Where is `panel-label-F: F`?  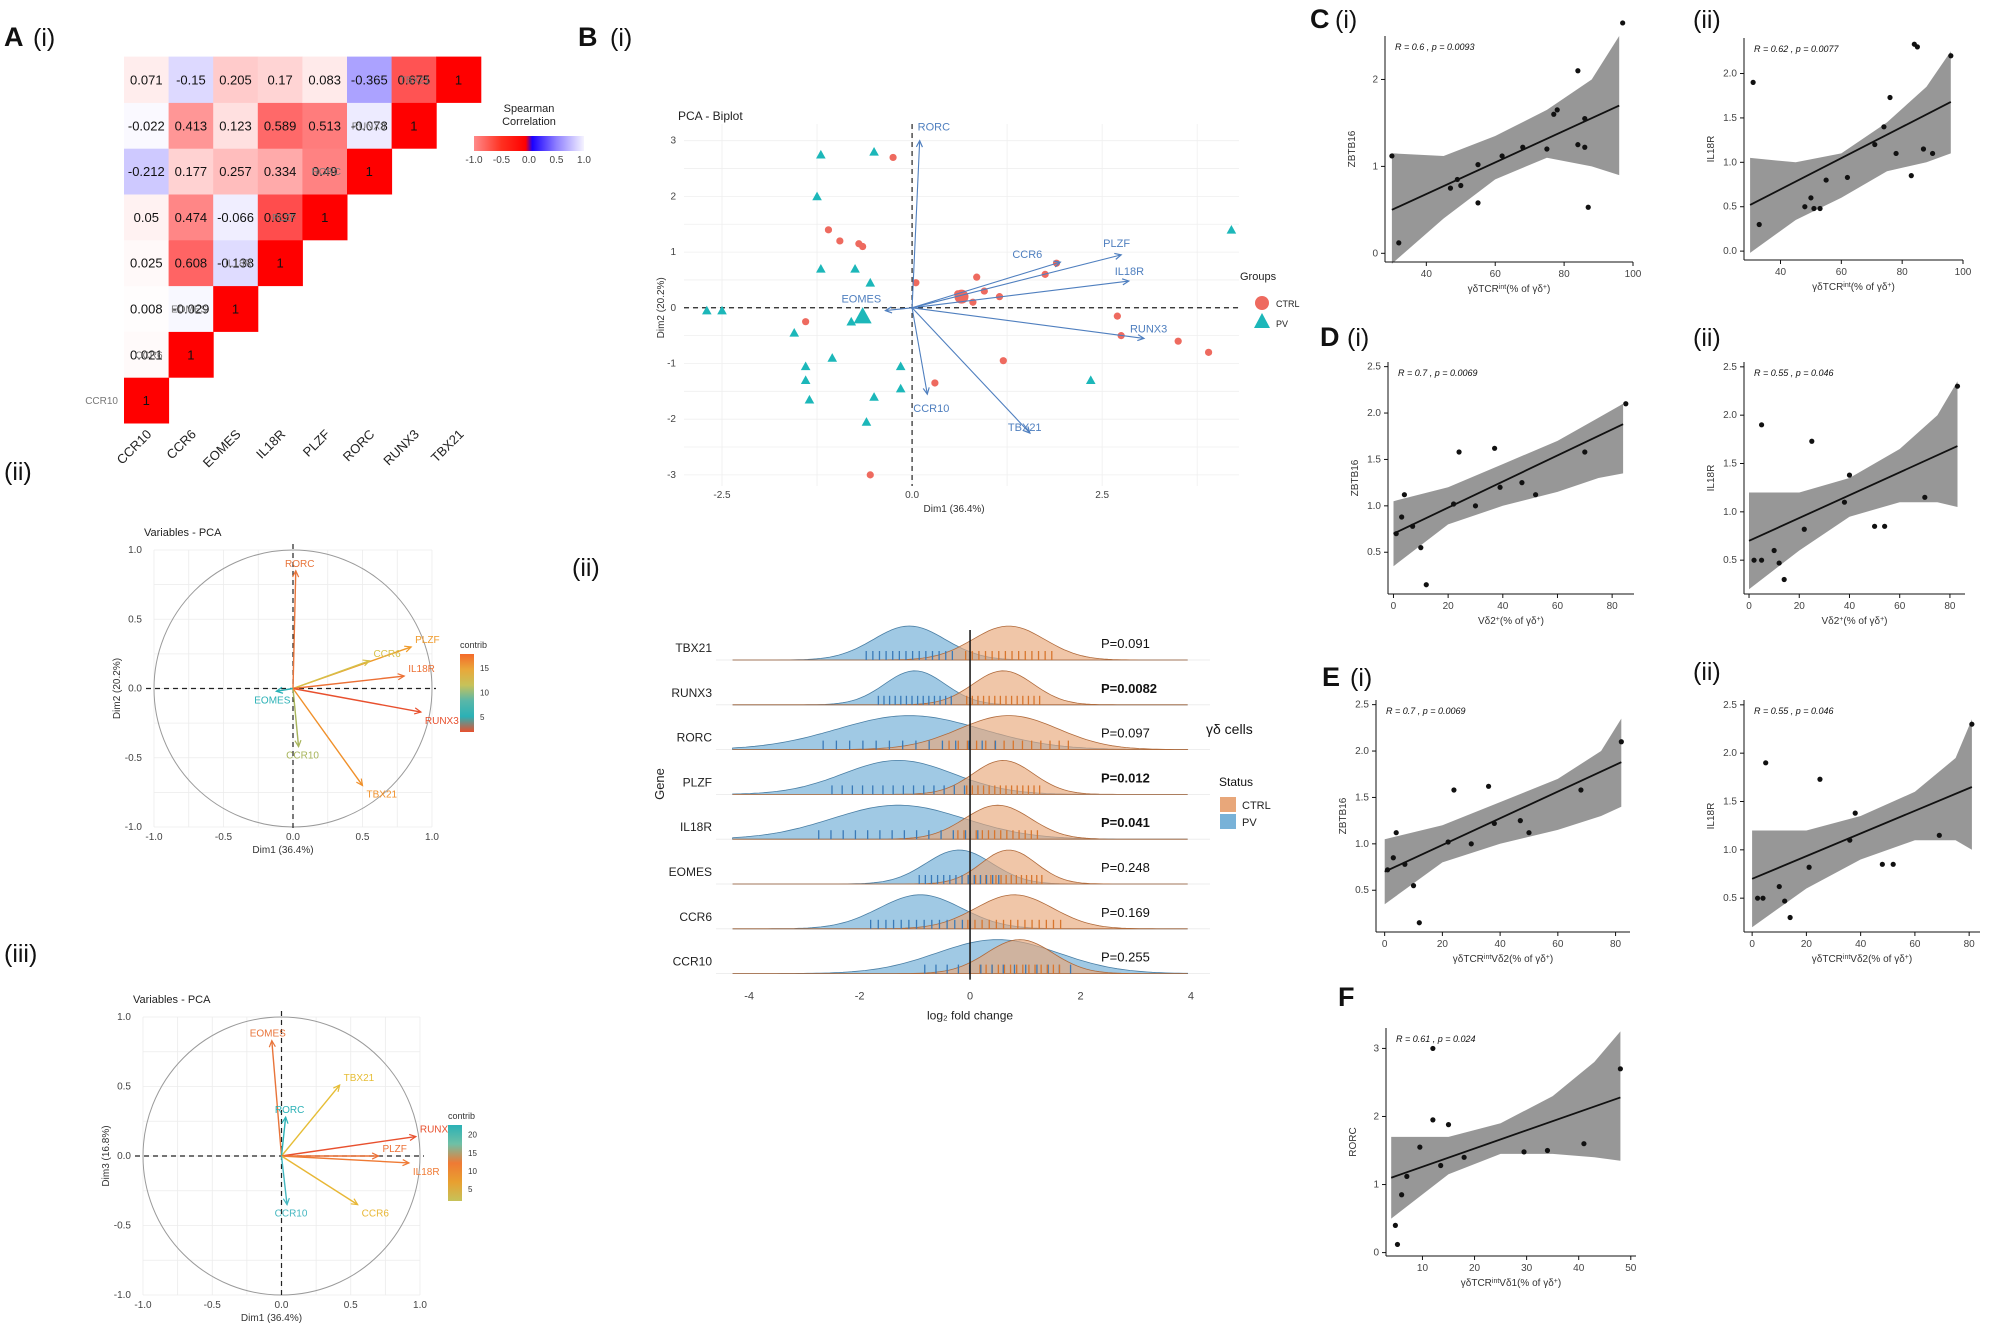
panel-label-F: F is located at coordinates (1346, 997).